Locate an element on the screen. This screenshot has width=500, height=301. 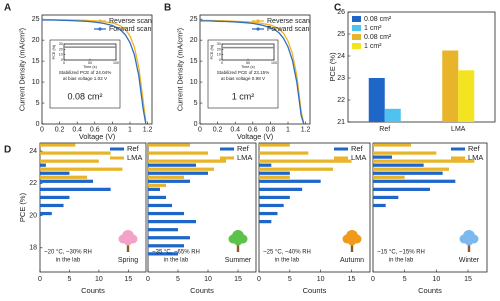
x-tick-label: 1.2 is located at coordinates (306, 129).